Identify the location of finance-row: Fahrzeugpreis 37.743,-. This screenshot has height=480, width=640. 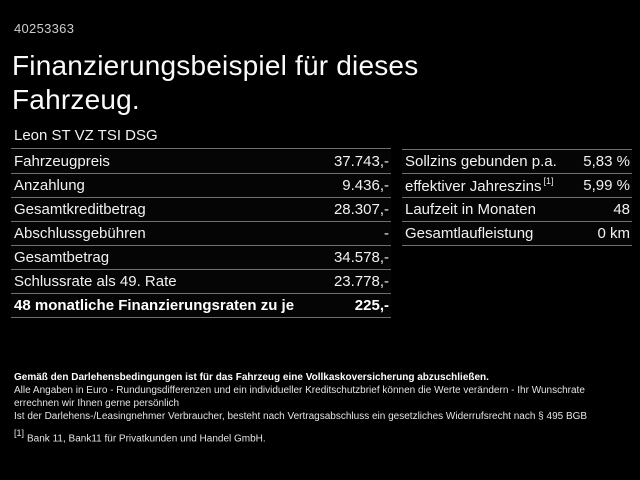
(201, 162).